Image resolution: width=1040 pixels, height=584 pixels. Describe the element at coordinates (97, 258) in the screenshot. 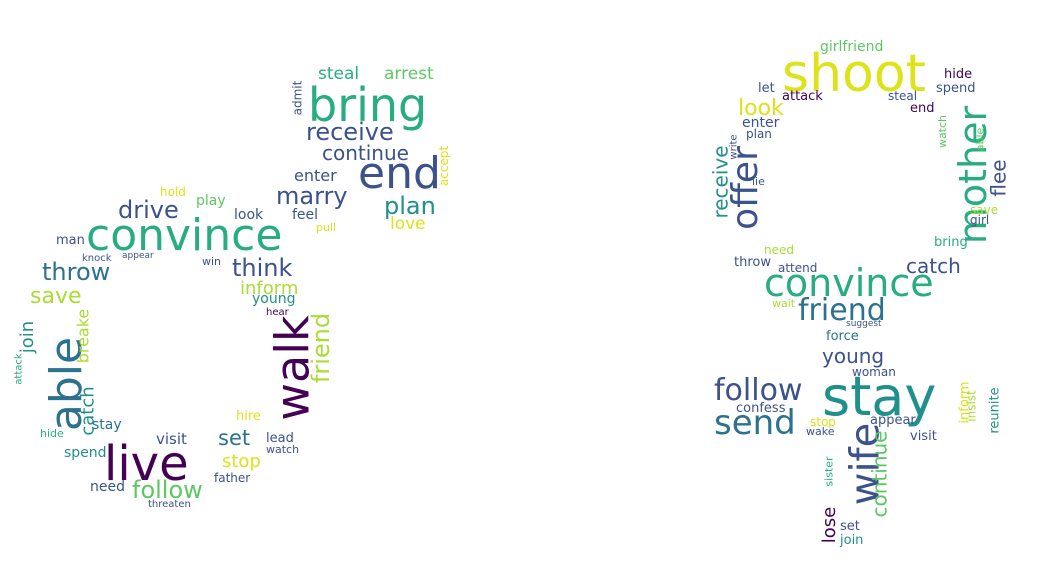

I see `word: knock` at that location.